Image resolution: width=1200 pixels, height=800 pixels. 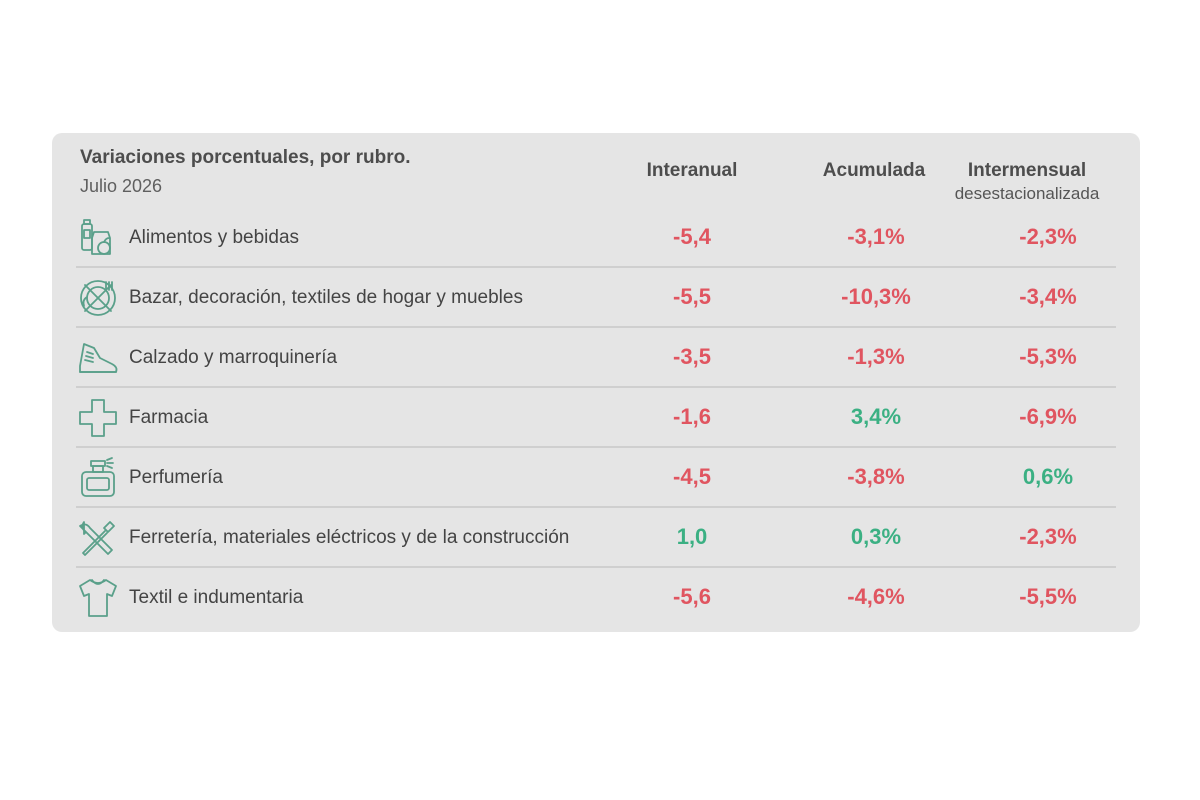 What do you see at coordinates (596, 238) in the screenshot?
I see `table-row: Alimentos y bebidas -5,4 -3,1% -2,3%` at bounding box center [596, 238].